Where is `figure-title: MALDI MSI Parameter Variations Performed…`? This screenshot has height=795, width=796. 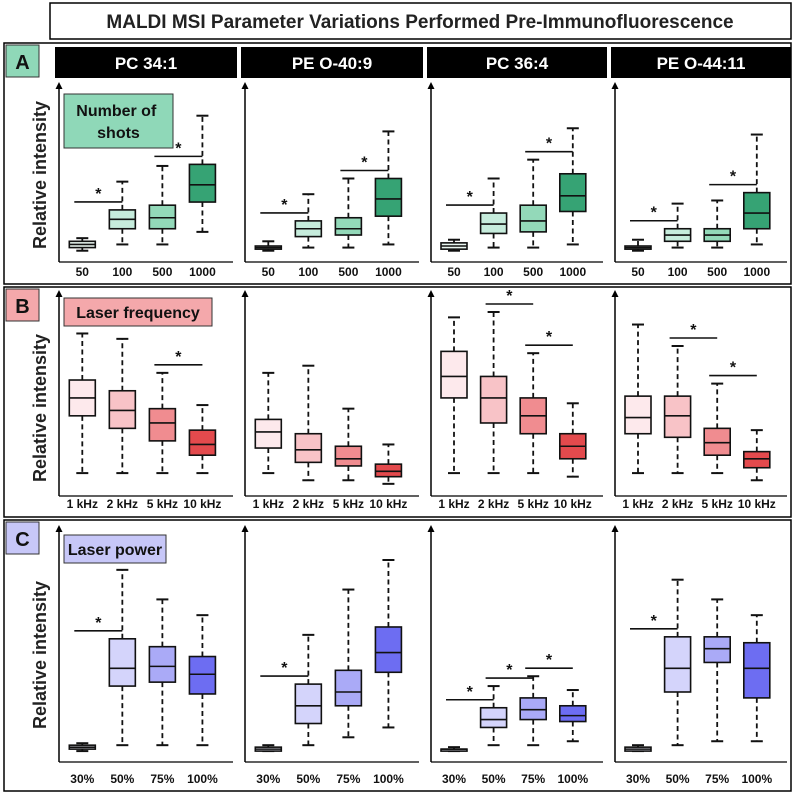
figure-title: MALDI MSI Parameter Variations Performed… is located at coordinates (419, 22).